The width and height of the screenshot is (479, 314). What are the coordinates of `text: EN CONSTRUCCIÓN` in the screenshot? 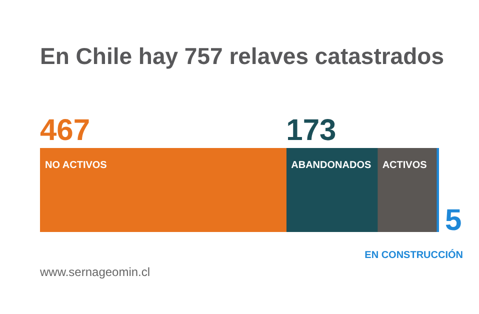 It's located at (413, 255).